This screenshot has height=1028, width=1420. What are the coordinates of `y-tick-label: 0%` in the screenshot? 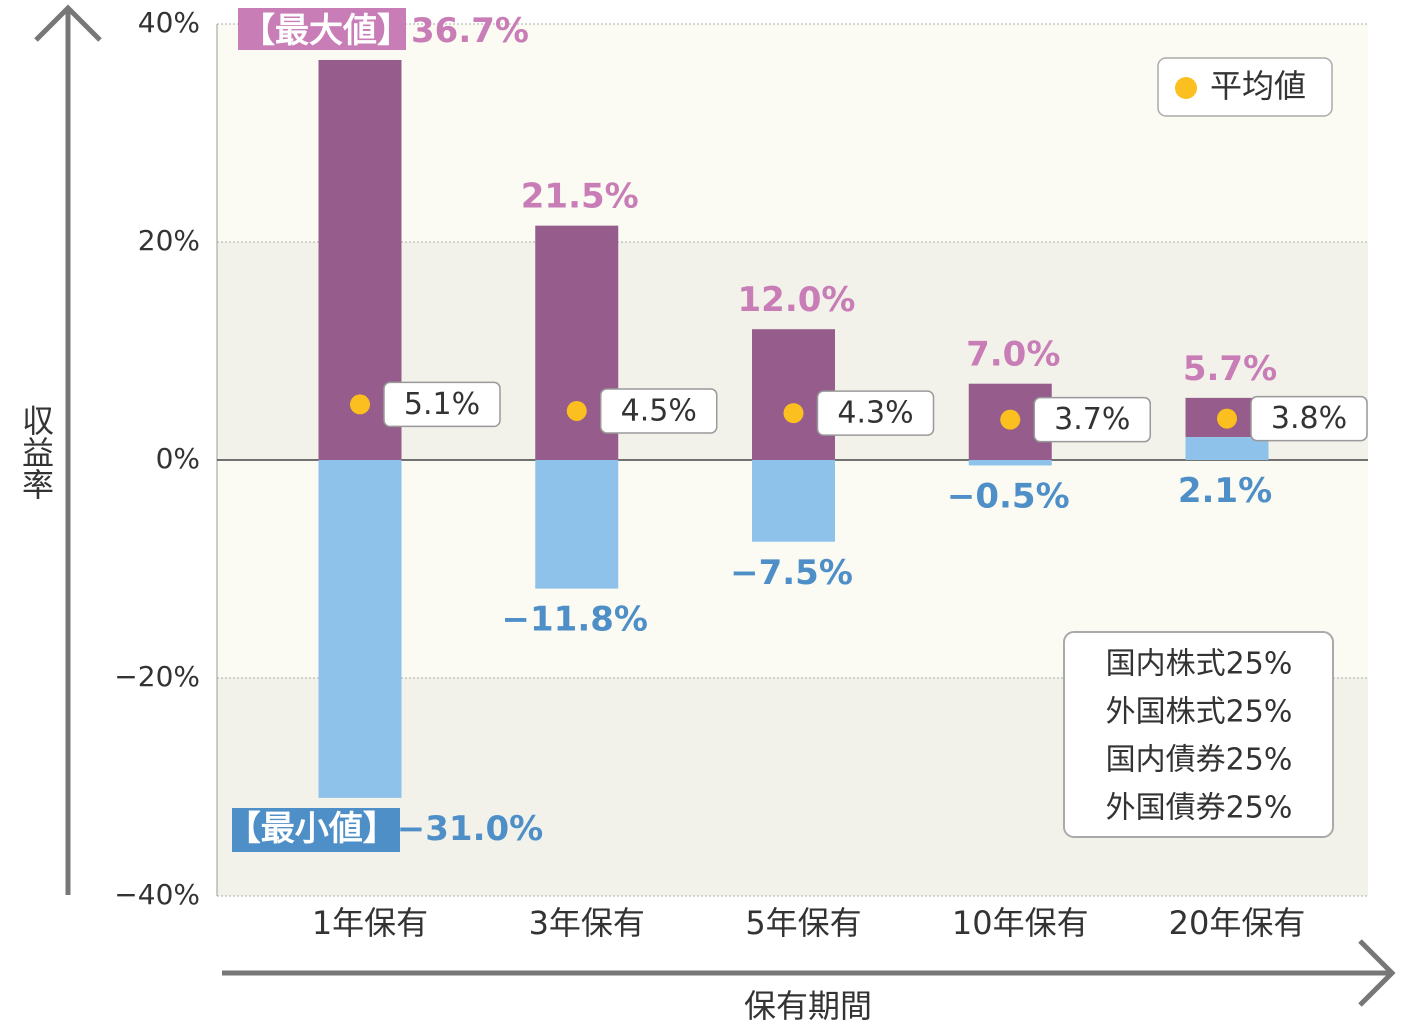 It's located at (178, 458).